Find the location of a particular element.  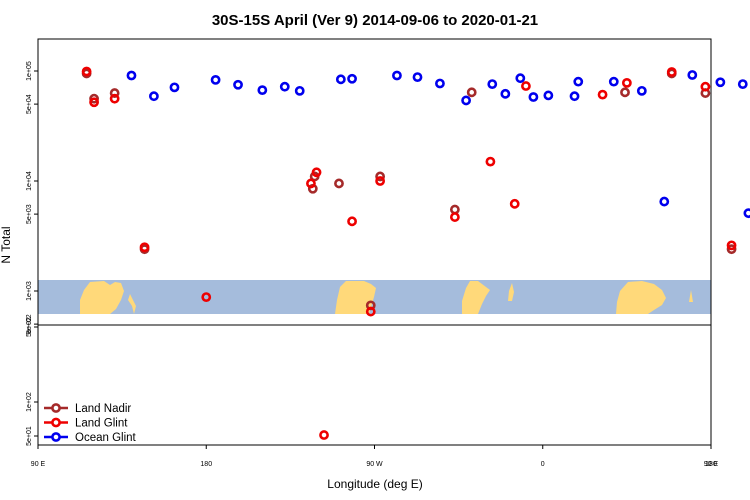

land-africa-center is located at coordinates (476, 297).